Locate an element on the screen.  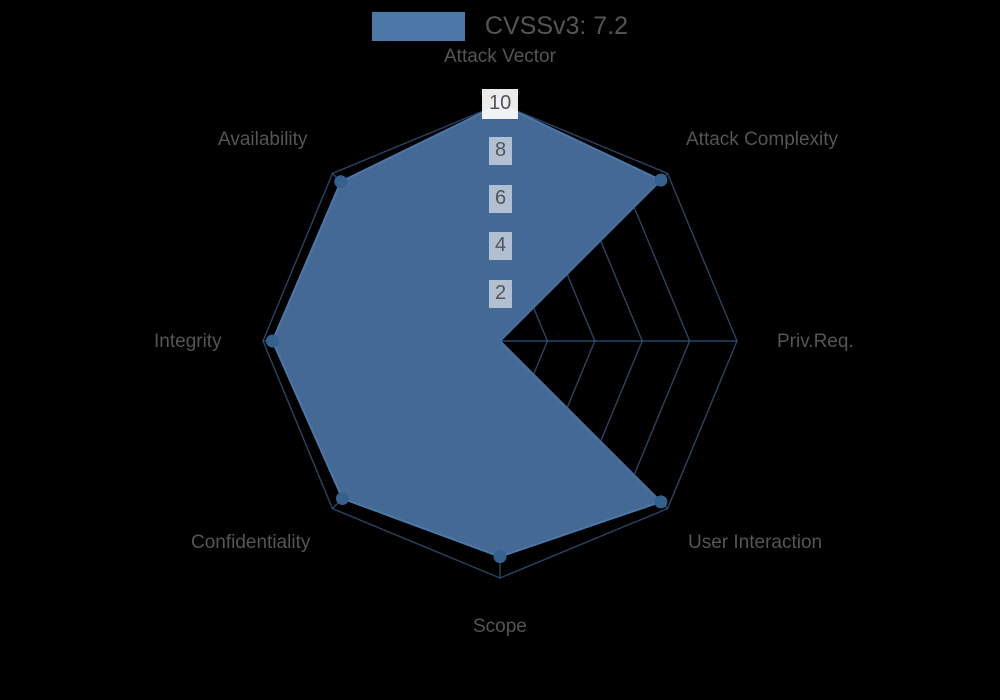
radial-tick-4: 4 is located at coordinates (501, 246).